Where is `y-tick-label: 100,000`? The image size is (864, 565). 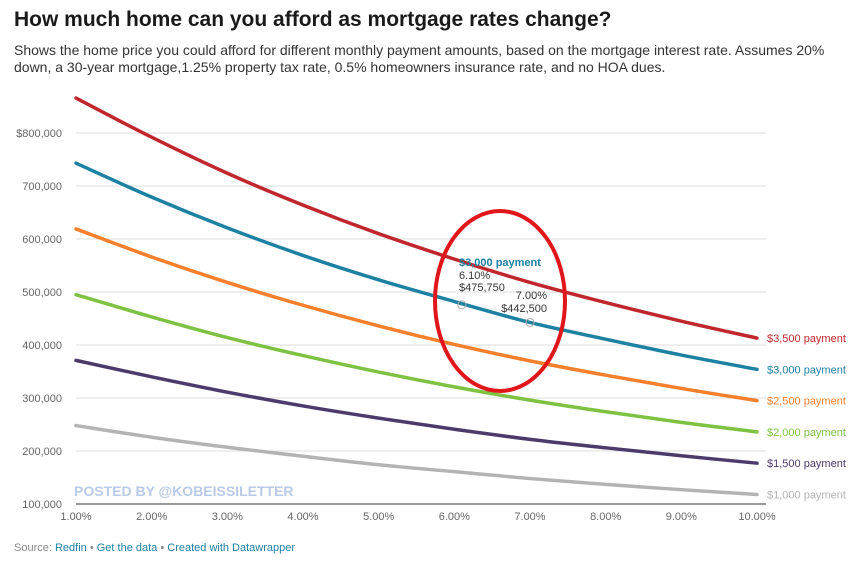 y-tick-label: 100,000 is located at coordinates (42, 505).